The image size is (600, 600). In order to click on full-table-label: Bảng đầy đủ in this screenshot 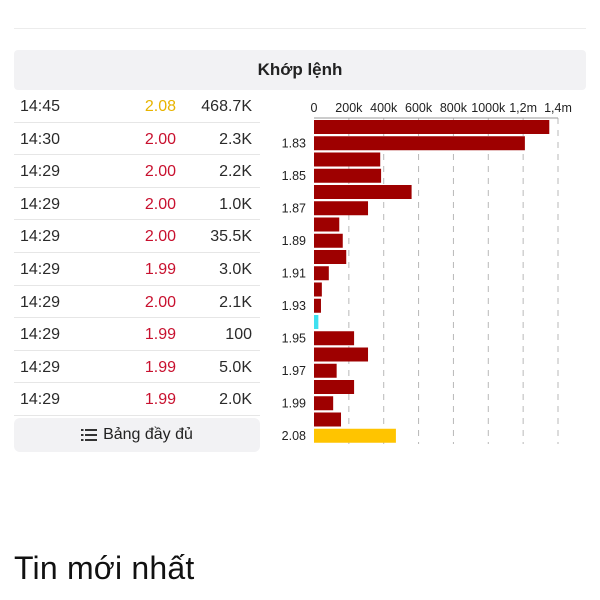, I will do `click(148, 434)`.